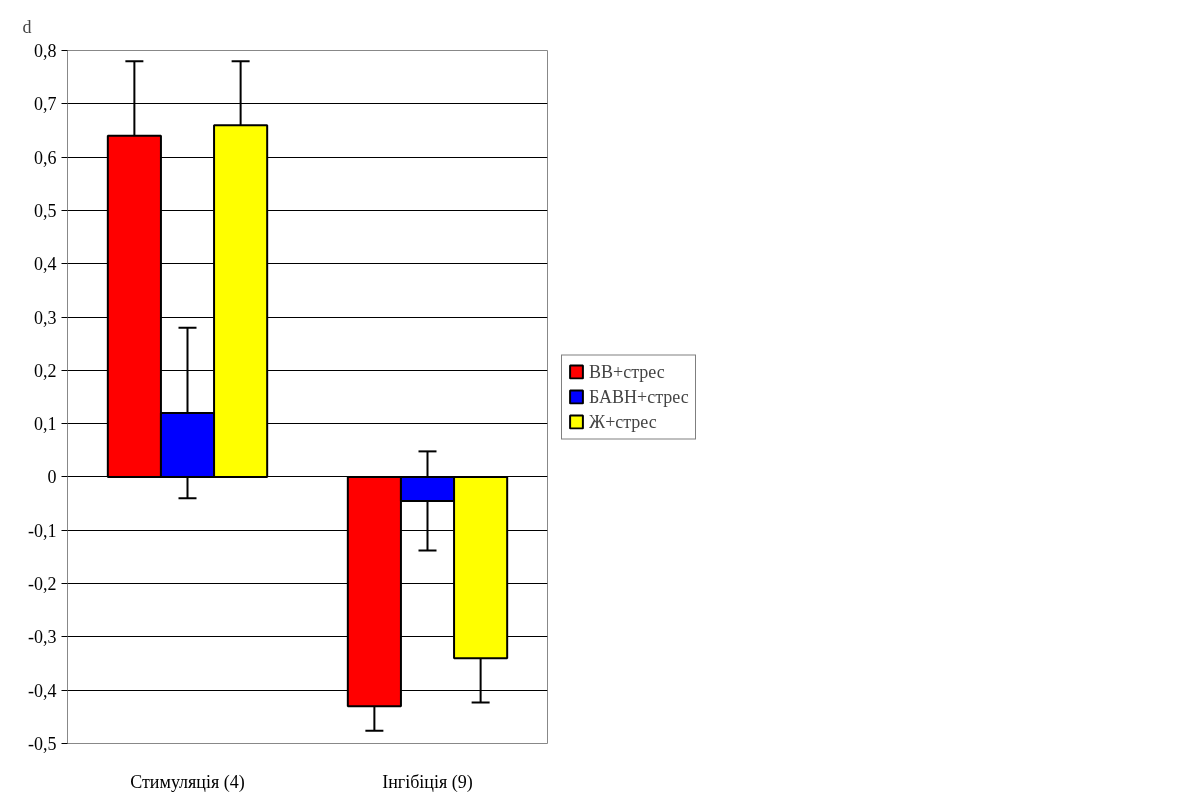  What do you see at coordinates (42, 744) in the screenshot?
I see `y-tick-label: -0,5` at bounding box center [42, 744].